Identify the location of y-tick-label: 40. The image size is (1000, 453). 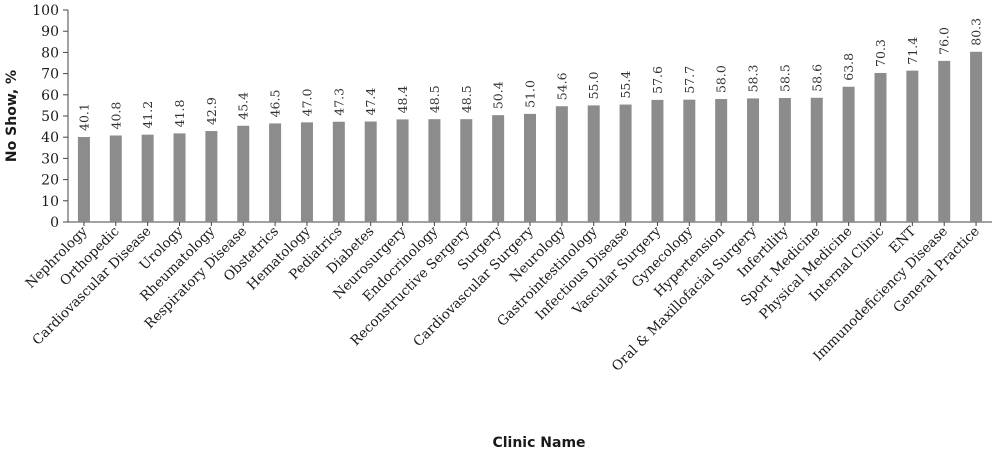
(50, 138).